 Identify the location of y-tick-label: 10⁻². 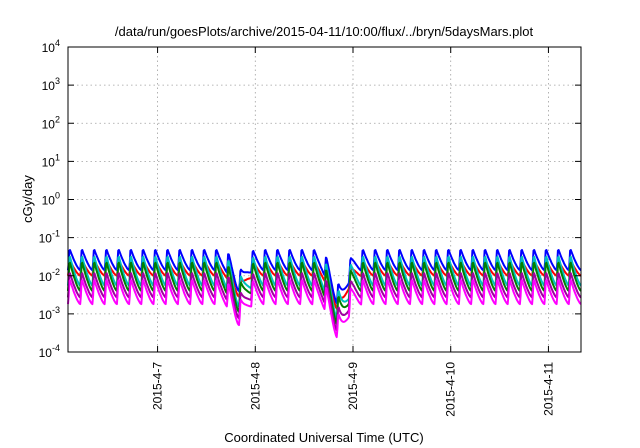
(49, 275).